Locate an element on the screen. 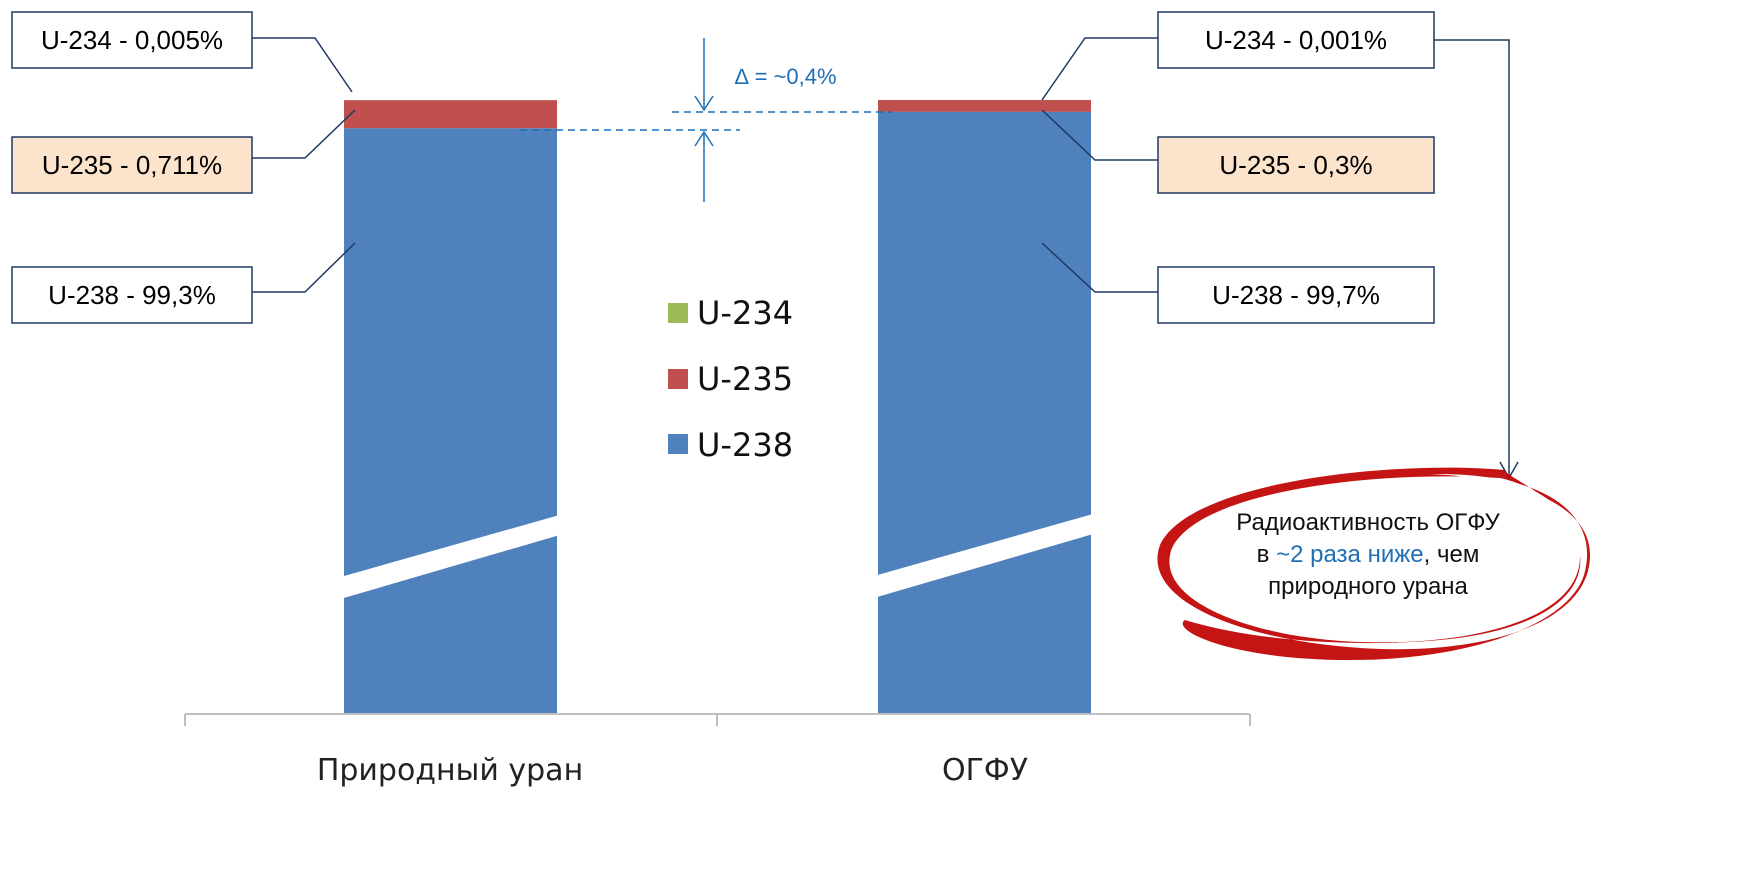 This screenshot has width=1756, height=874. callout-left-u238: U-238 - 99,3% is located at coordinates (132, 295).